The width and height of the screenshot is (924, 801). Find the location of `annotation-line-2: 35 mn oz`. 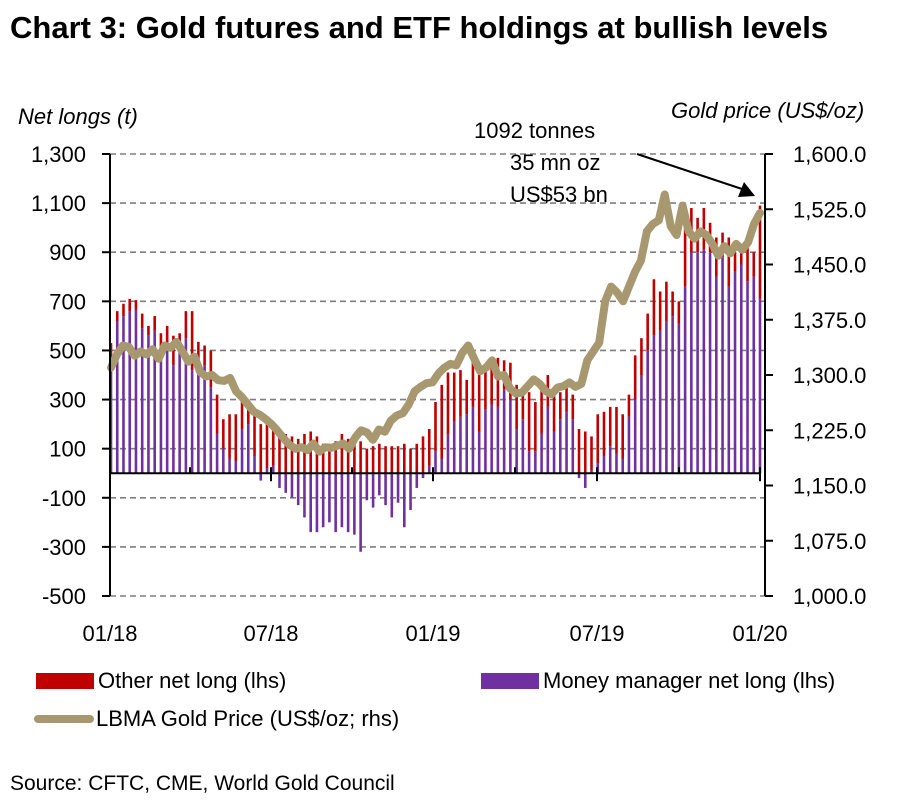

annotation-line-2: 35 mn oz is located at coordinates (555, 162).